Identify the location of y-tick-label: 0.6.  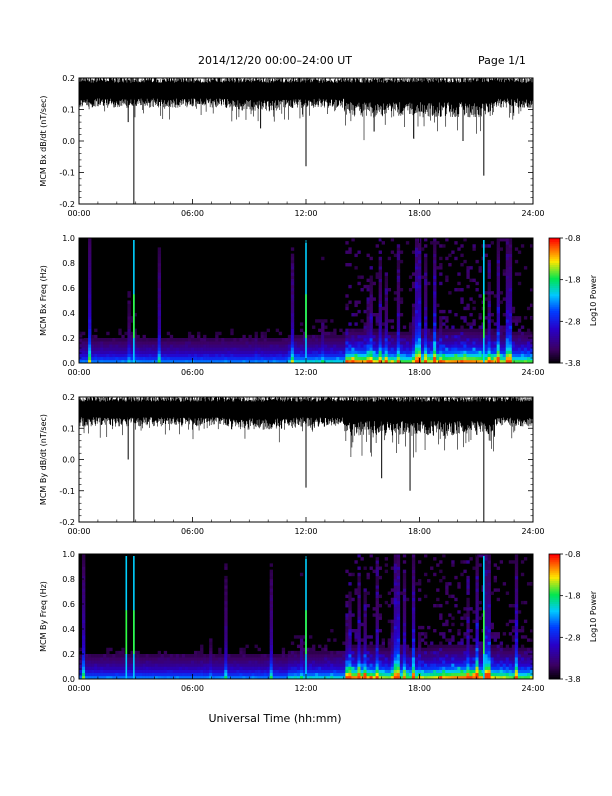
(68, 604).